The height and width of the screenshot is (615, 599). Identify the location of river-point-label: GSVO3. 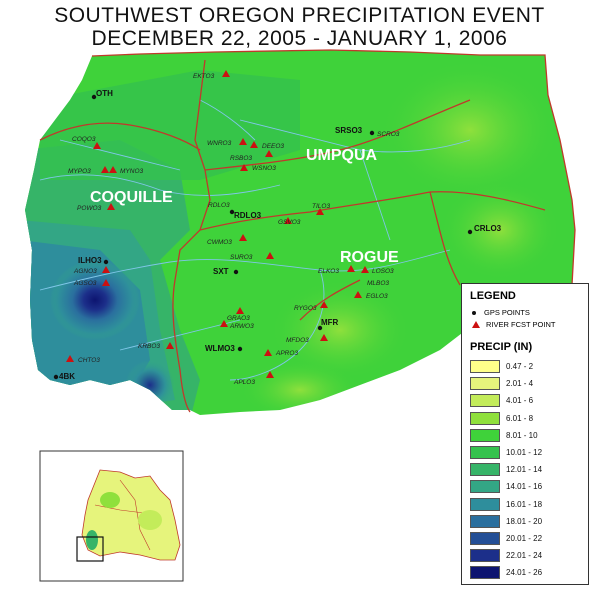
(289, 222).